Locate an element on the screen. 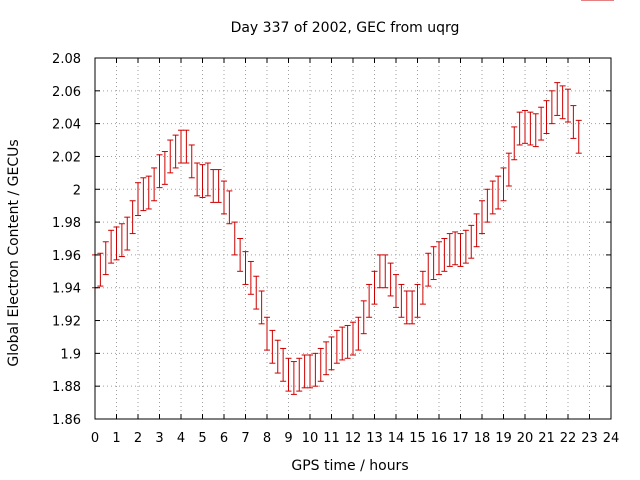 Image resolution: width=640 pixels, height=480 pixels. x-tick-label: 17 is located at coordinates (460, 438).